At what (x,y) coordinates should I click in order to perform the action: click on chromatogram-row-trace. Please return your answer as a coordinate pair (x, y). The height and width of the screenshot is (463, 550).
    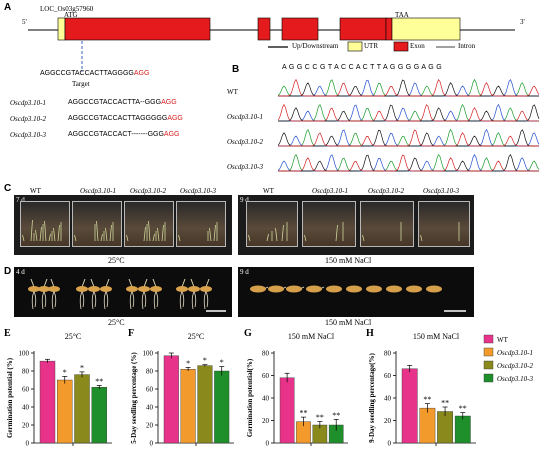
    Looking at the image, I should click on (409, 112).